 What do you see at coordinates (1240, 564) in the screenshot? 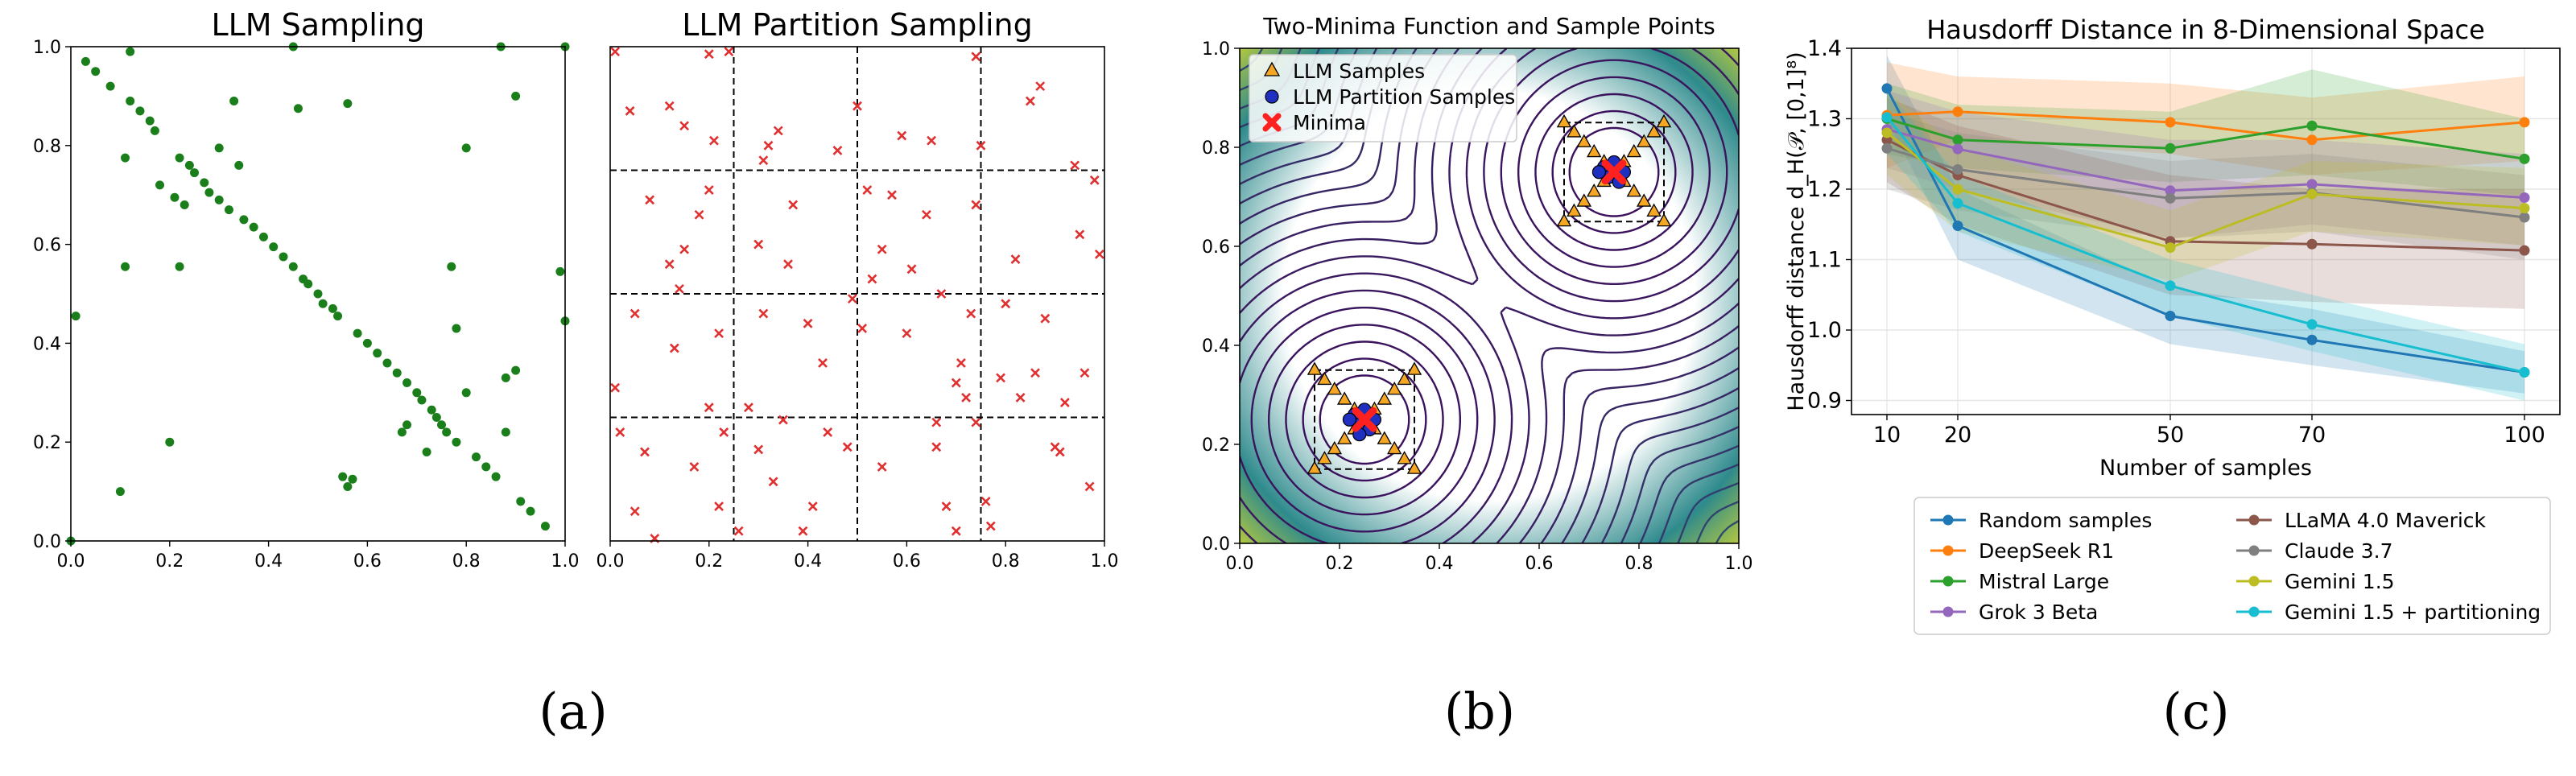
I see `panel-b-xtick-label: 0.0` at bounding box center [1240, 564].